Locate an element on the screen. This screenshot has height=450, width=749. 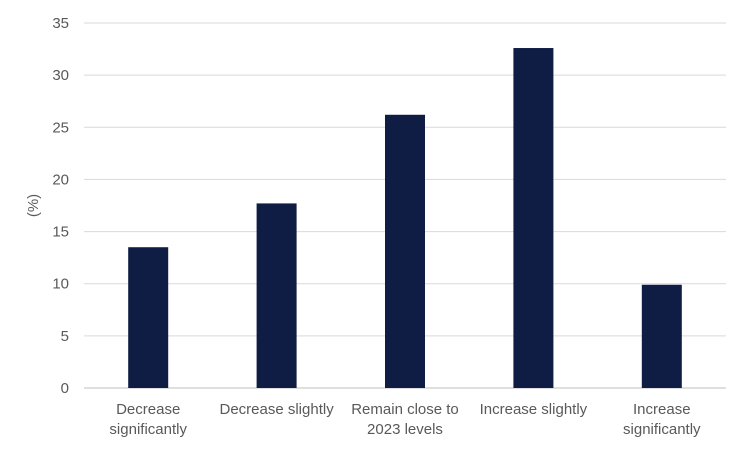
x-category-label: Increase significantly is located at coordinates (662, 419).